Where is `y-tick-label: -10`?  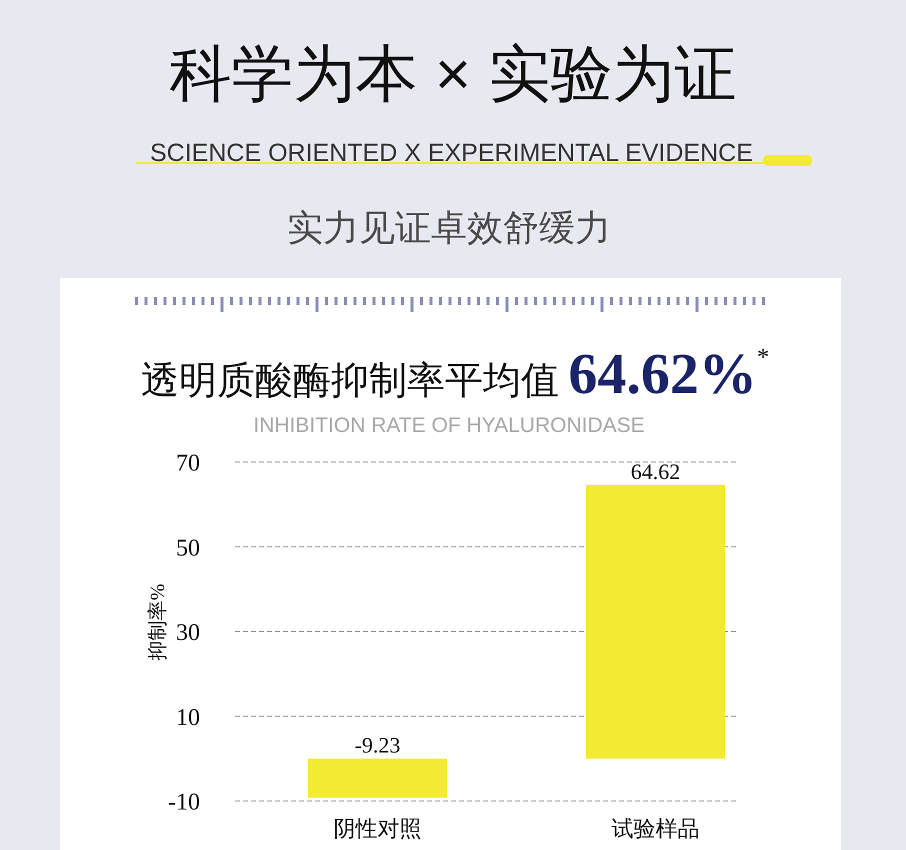 y-tick-label: -10 is located at coordinates (184, 803).